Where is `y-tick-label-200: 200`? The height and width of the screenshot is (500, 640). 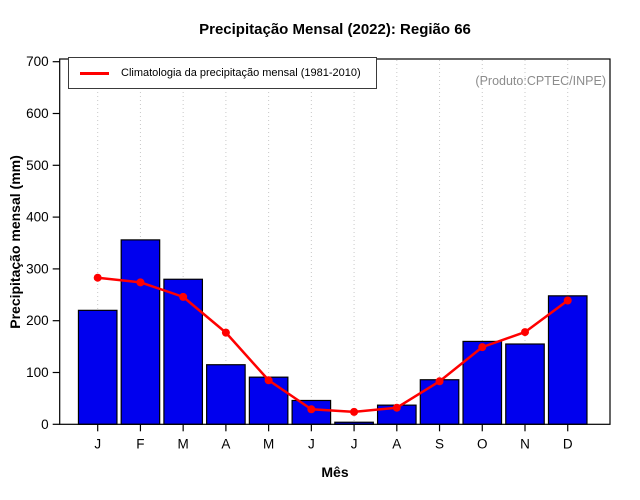 y-tick-label-200: 200 is located at coordinates (37, 320).